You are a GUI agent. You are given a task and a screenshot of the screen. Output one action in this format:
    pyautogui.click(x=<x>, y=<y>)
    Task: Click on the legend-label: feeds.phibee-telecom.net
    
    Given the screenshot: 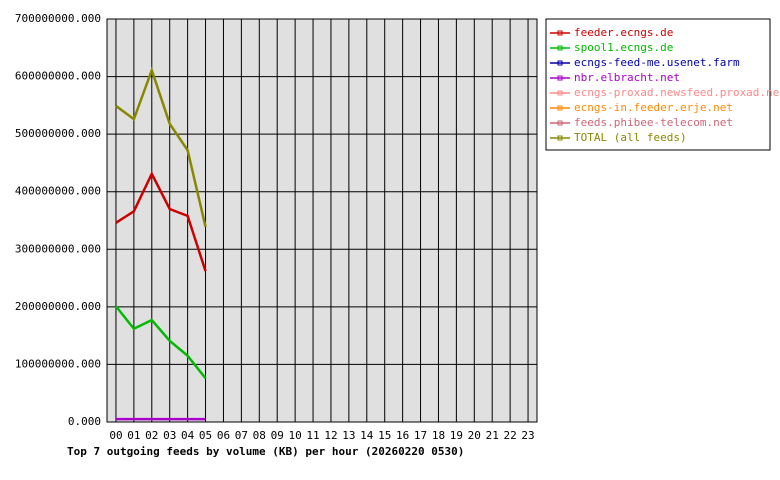 What is the action you would take?
    pyautogui.click(x=653, y=122)
    